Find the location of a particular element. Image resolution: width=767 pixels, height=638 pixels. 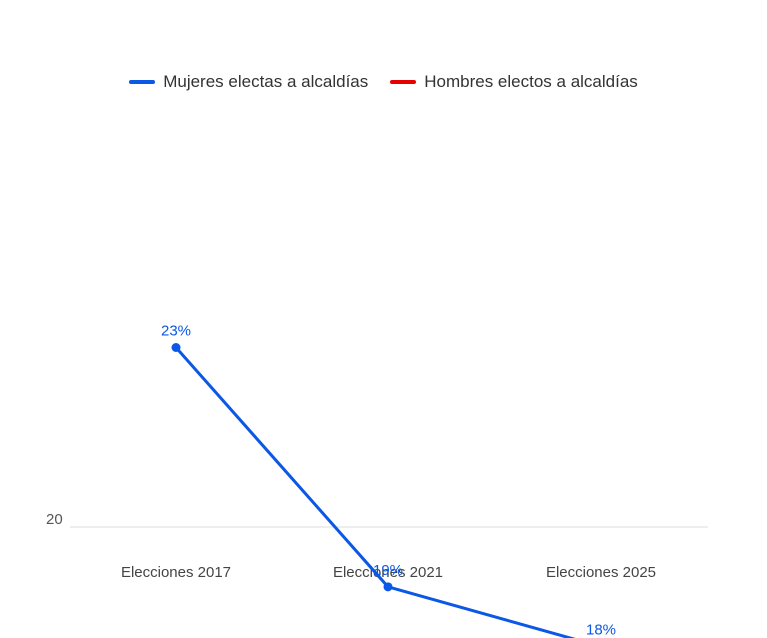

data-label-mujeres-2: 19% is located at coordinates (388, 570).